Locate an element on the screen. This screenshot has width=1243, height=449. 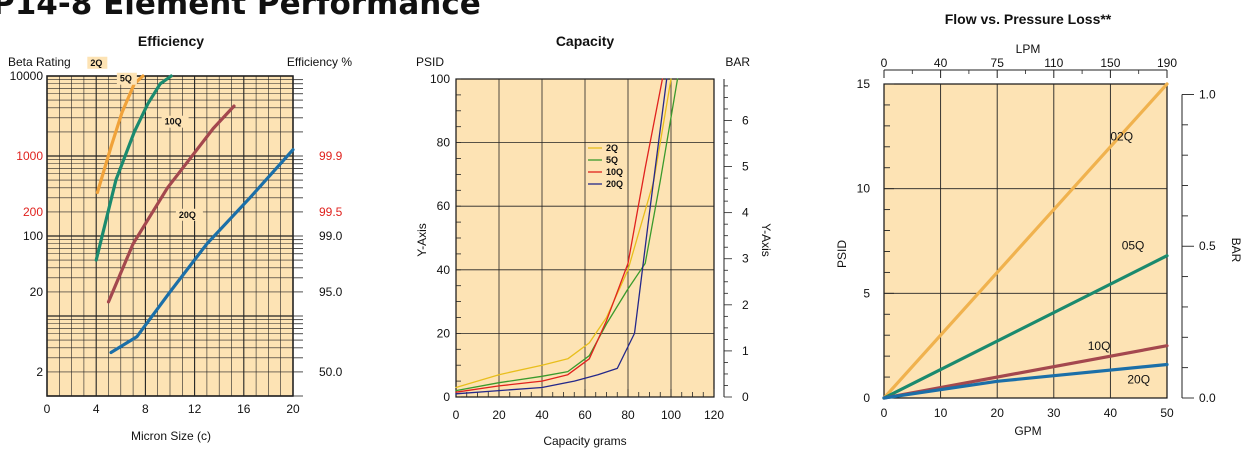
legend-label: 2Q is located at coordinates (612, 148).